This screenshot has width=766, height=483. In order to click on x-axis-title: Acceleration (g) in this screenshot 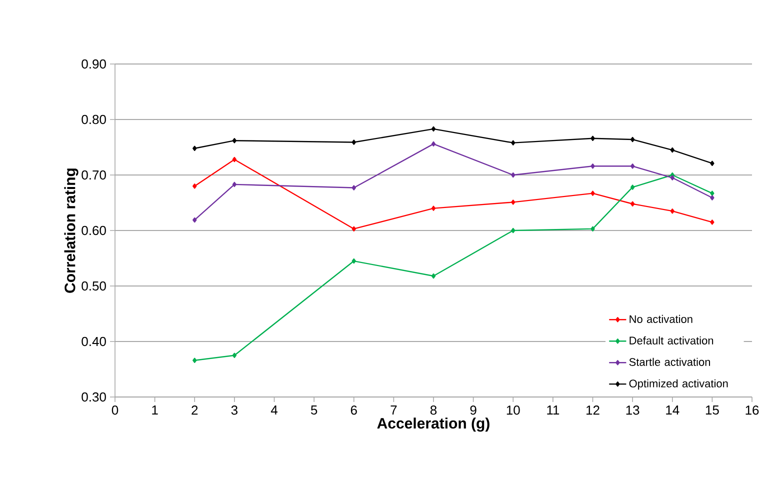, I will do `click(433, 425)`.